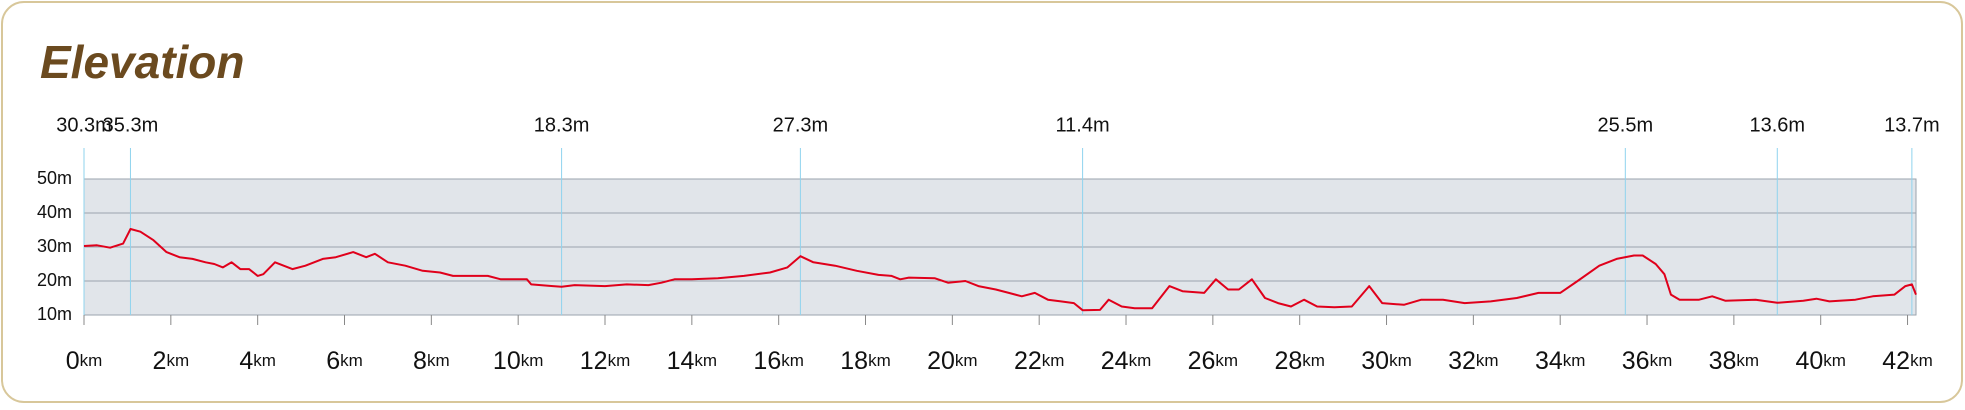 The image size is (1965, 410). I want to click on x-tick-label: 2km, so click(171, 361).